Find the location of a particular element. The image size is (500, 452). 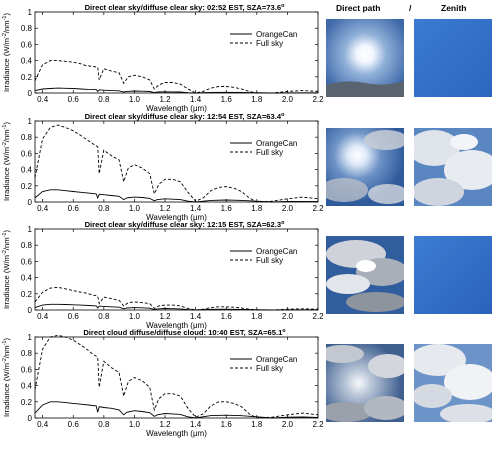

y-label-part: /nm is located at coordinates (6, 351).